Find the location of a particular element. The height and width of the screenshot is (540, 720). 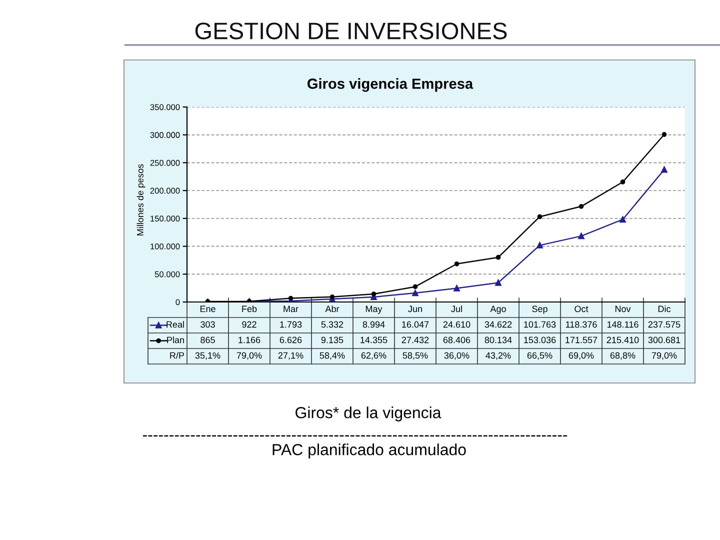

data-label: 14.355 is located at coordinates (374, 340).